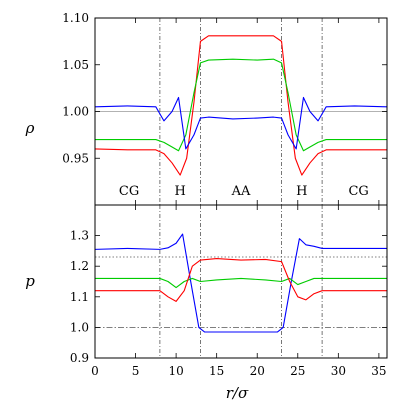 The image size is (409, 409). Describe the element at coordinates (216, 371) in the screenshot. I see `x-tick-label-3: 15` at that location.